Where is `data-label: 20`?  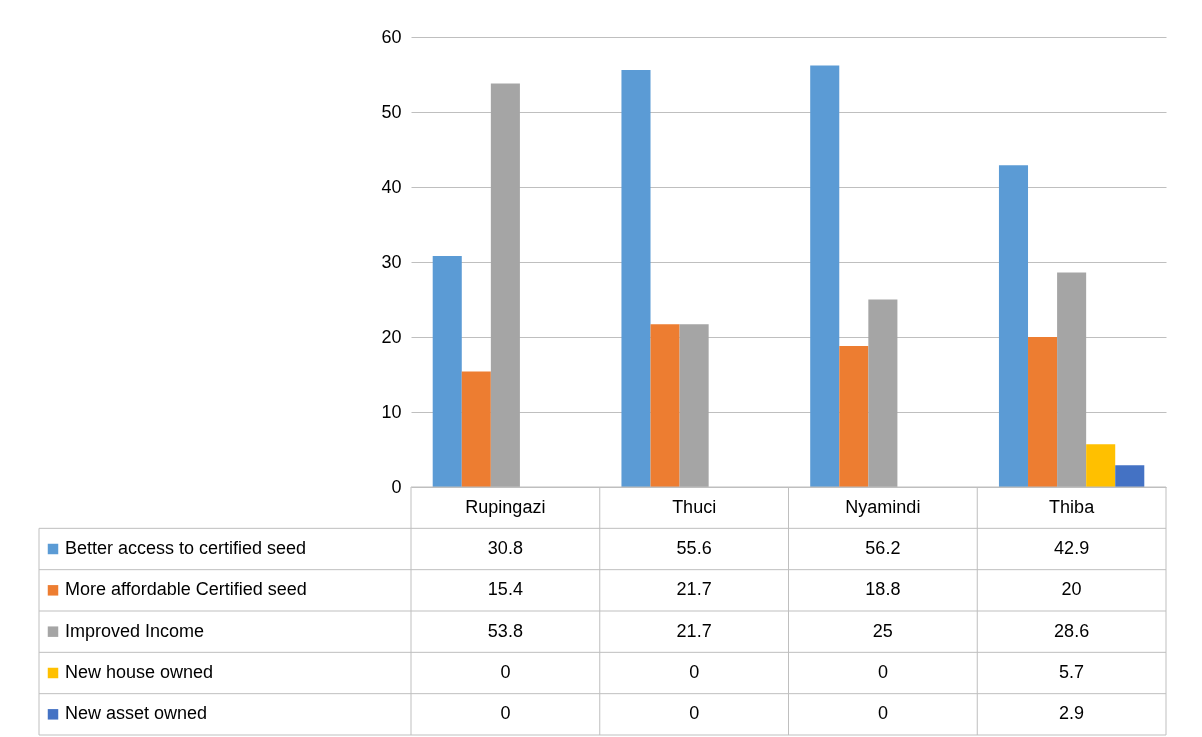
data-label: 20 is located at coordinates (1071, 589).